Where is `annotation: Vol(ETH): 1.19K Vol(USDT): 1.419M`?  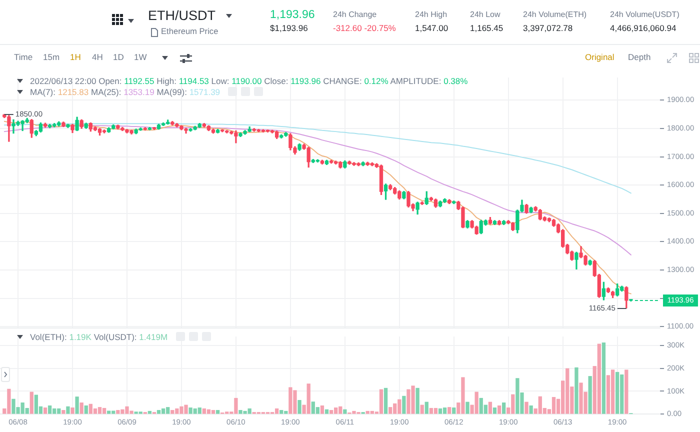 annotation: Vol(ETH): 1.19K Vol(USDT): 1.419M is located at coordinates (99, 337).